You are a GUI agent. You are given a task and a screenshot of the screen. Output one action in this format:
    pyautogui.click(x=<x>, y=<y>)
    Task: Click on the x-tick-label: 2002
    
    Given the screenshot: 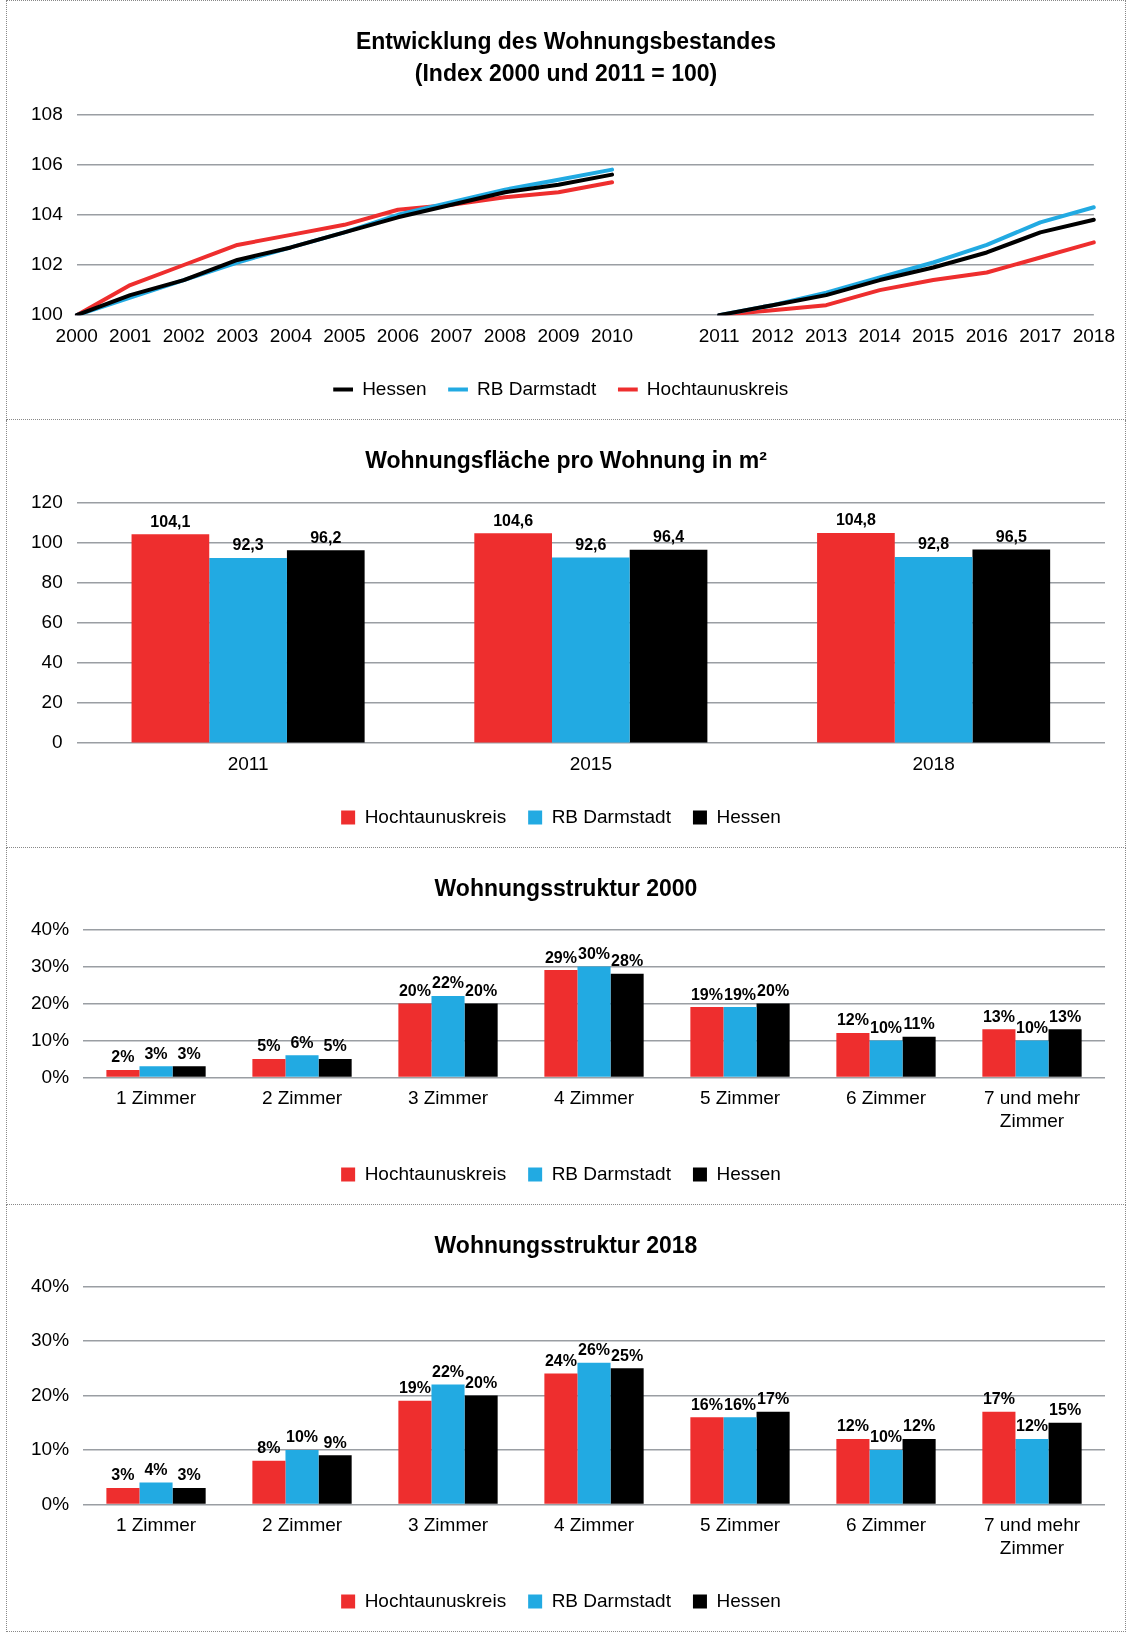 What is the action you would take?
    pyautogui.click(x=183, y=336)
    